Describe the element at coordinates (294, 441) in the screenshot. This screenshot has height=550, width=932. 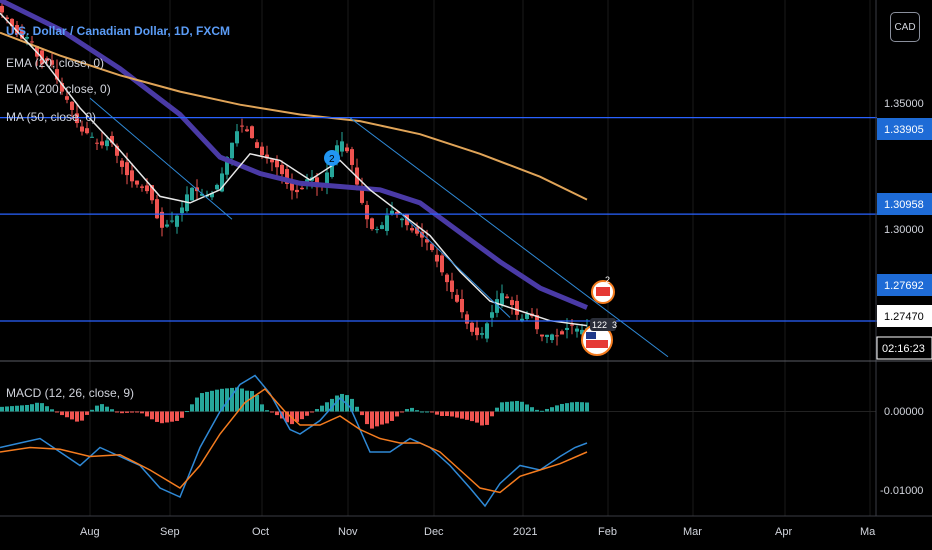
I see `signal-line` at that location.